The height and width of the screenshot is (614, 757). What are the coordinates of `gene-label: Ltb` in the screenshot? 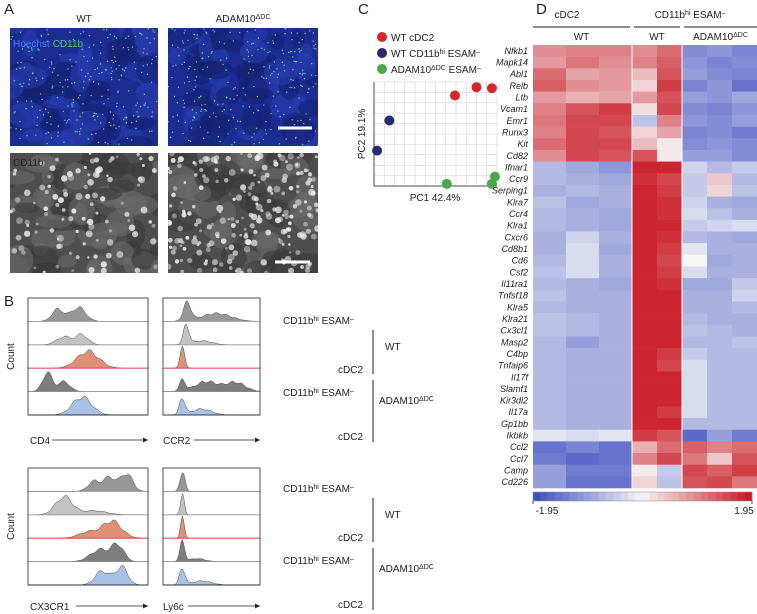 It's located at (521, 97).